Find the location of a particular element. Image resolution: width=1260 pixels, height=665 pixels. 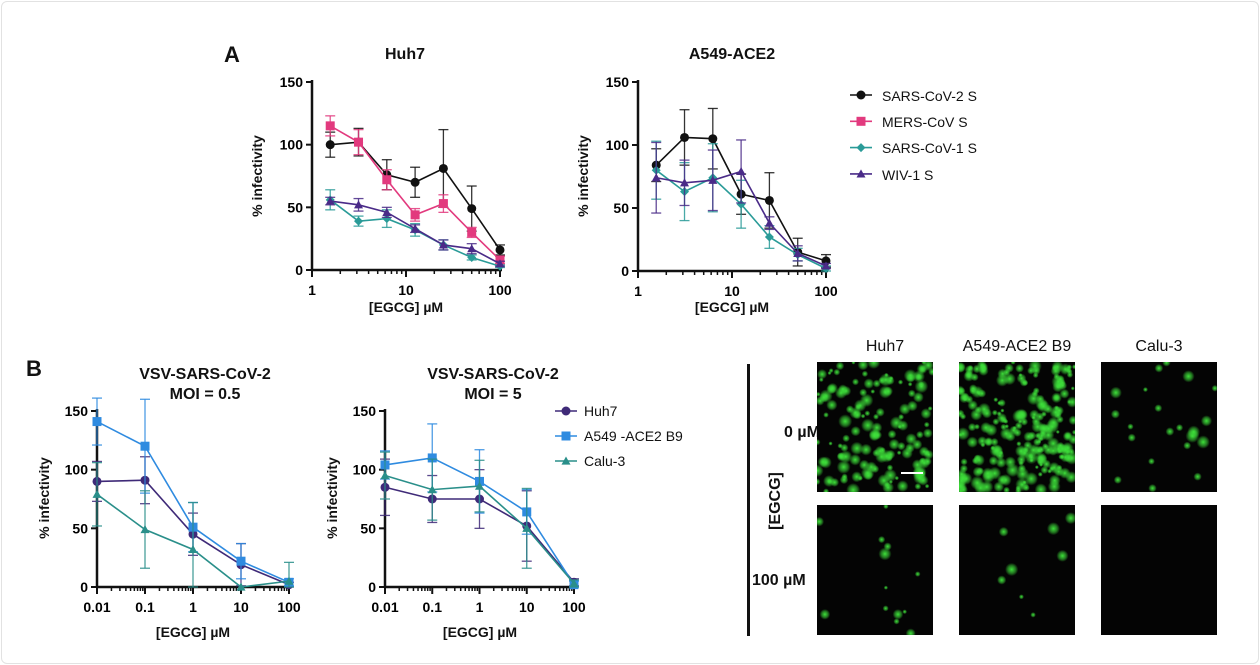

legend-label-a549: A549 -ACE2 B9 is located at coordinates (633, 436).